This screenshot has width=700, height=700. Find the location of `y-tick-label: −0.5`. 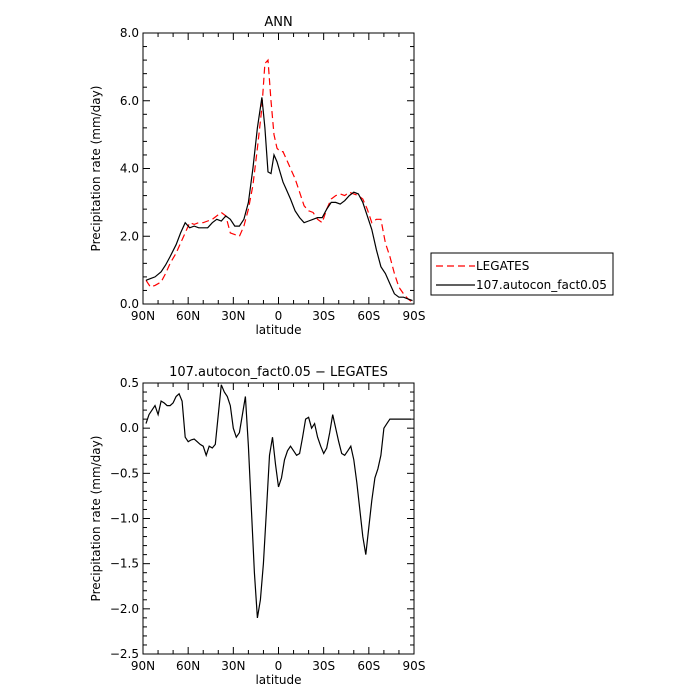

y-tick-label: −0.5 is located at coordinates (124, 473).